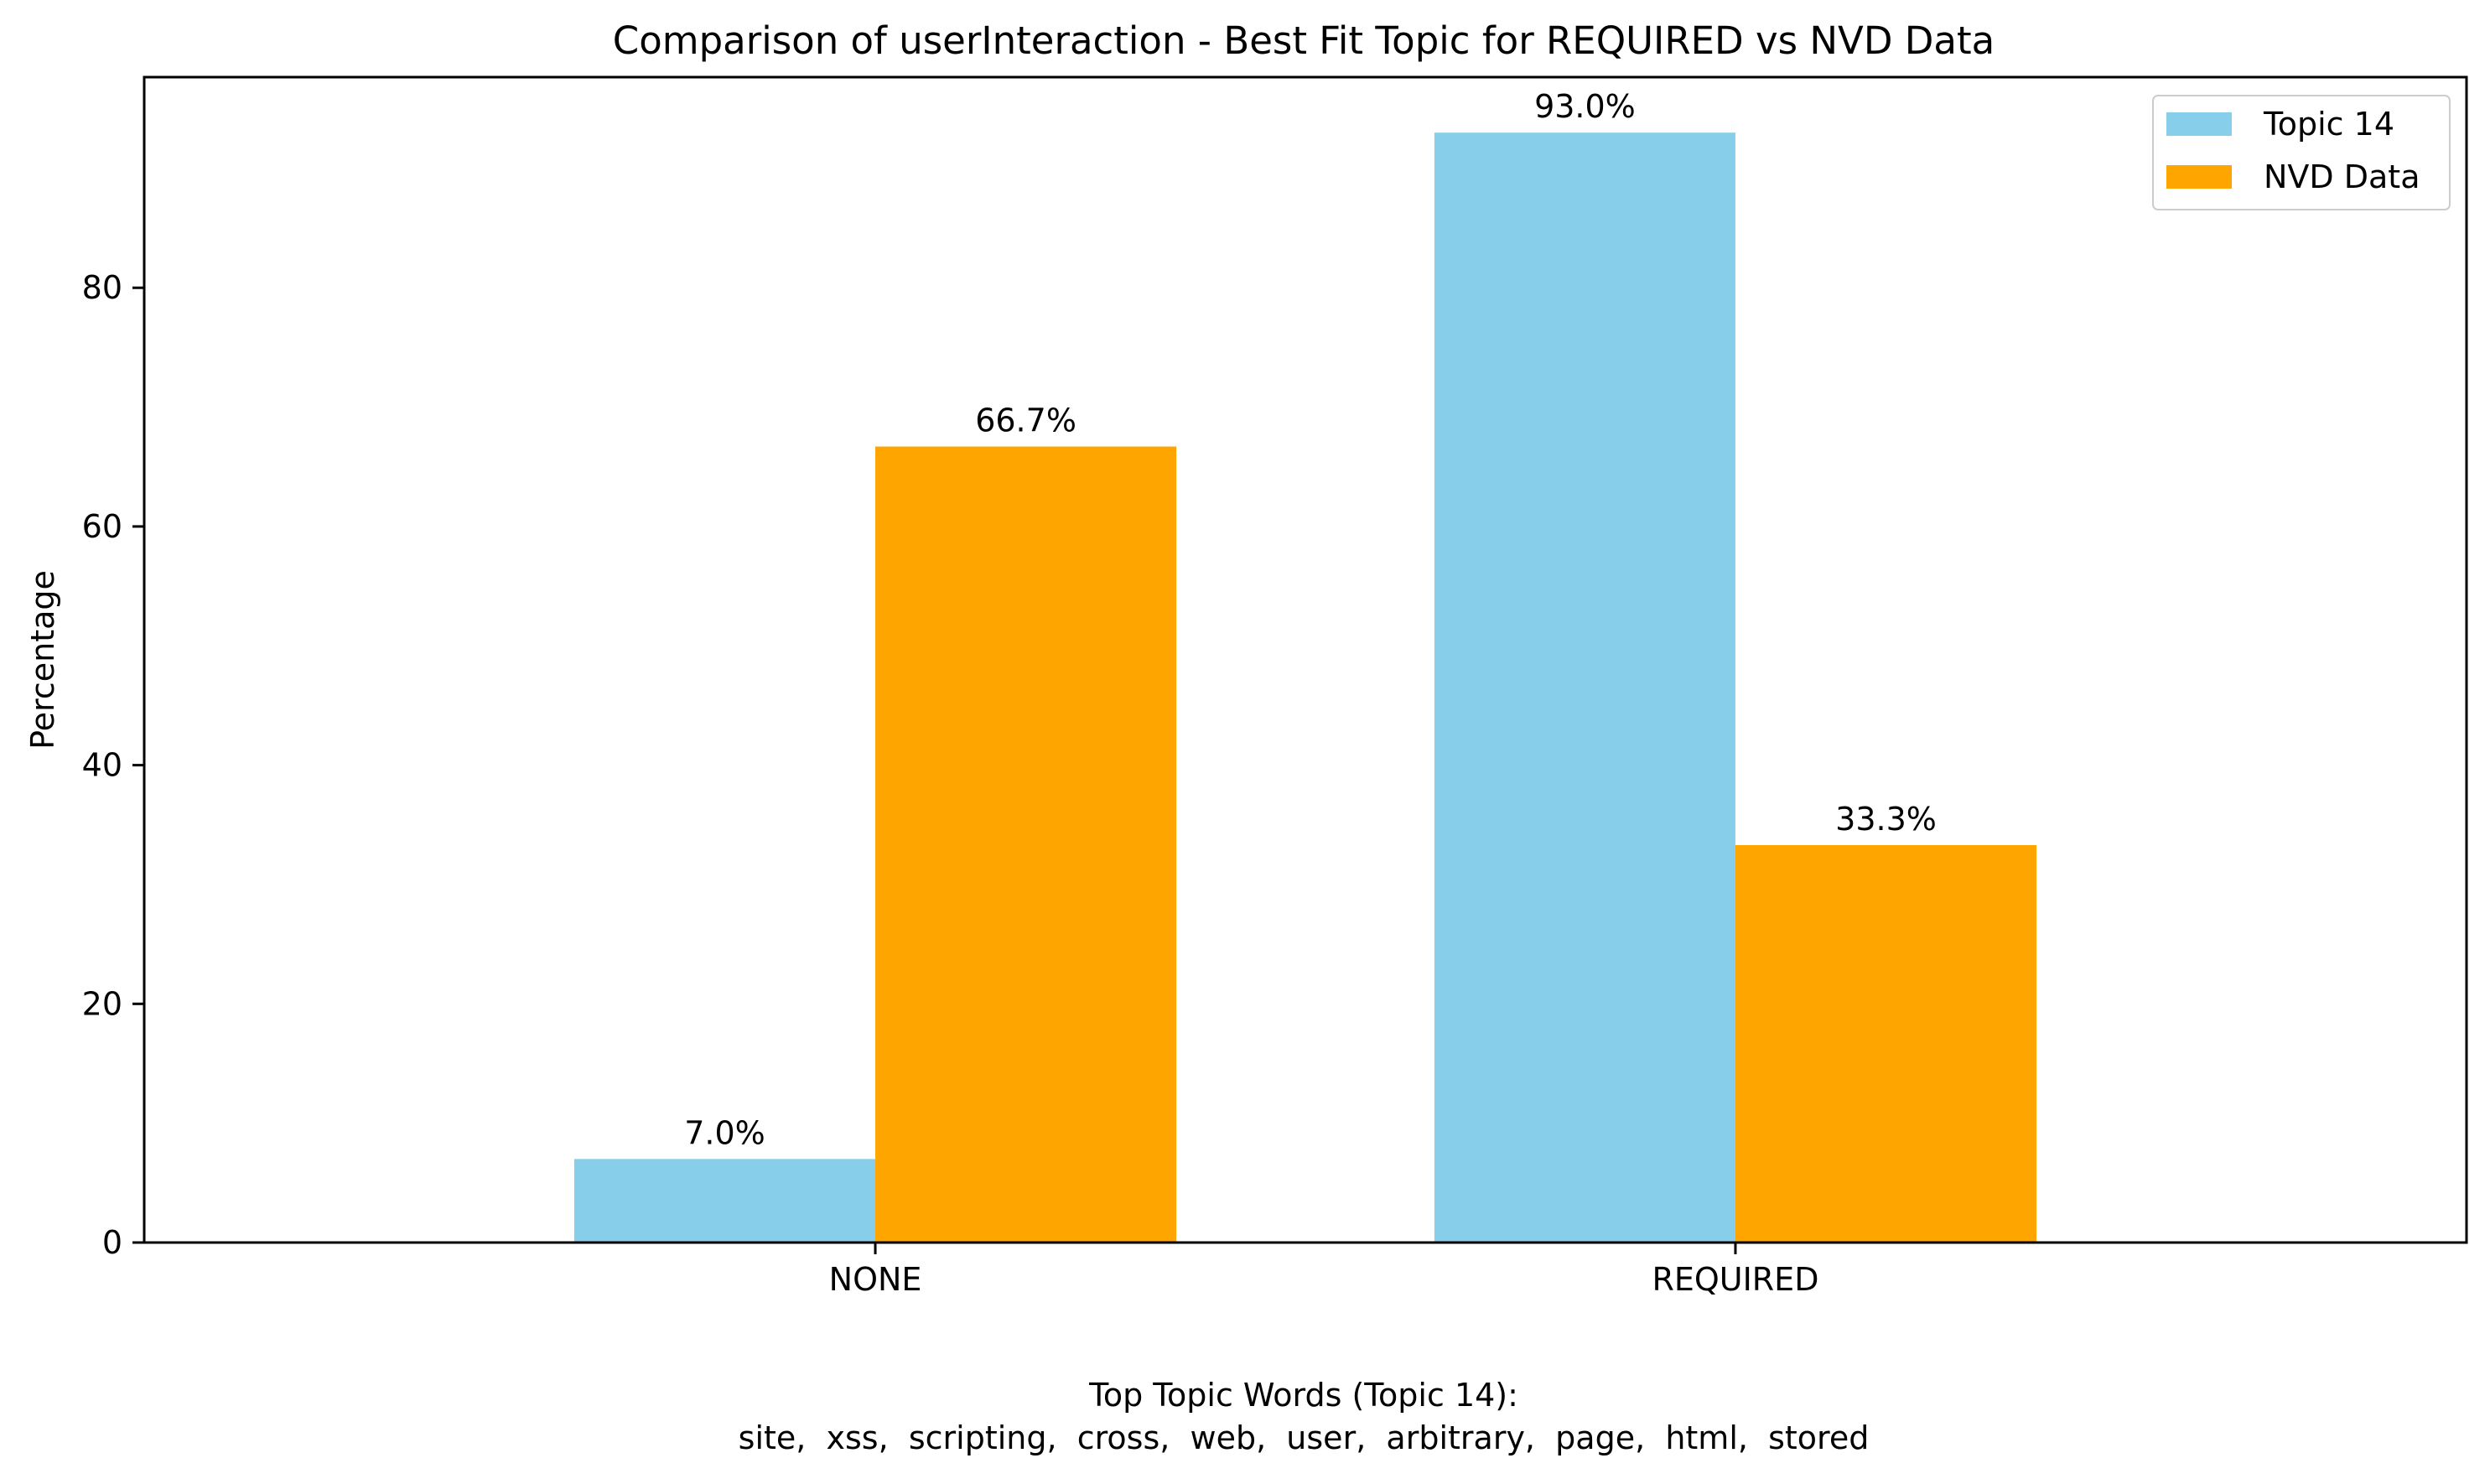 This screenshot has height=1484, width=2490. I want to click on y-axis-label: Percentage, so click(42, 660).